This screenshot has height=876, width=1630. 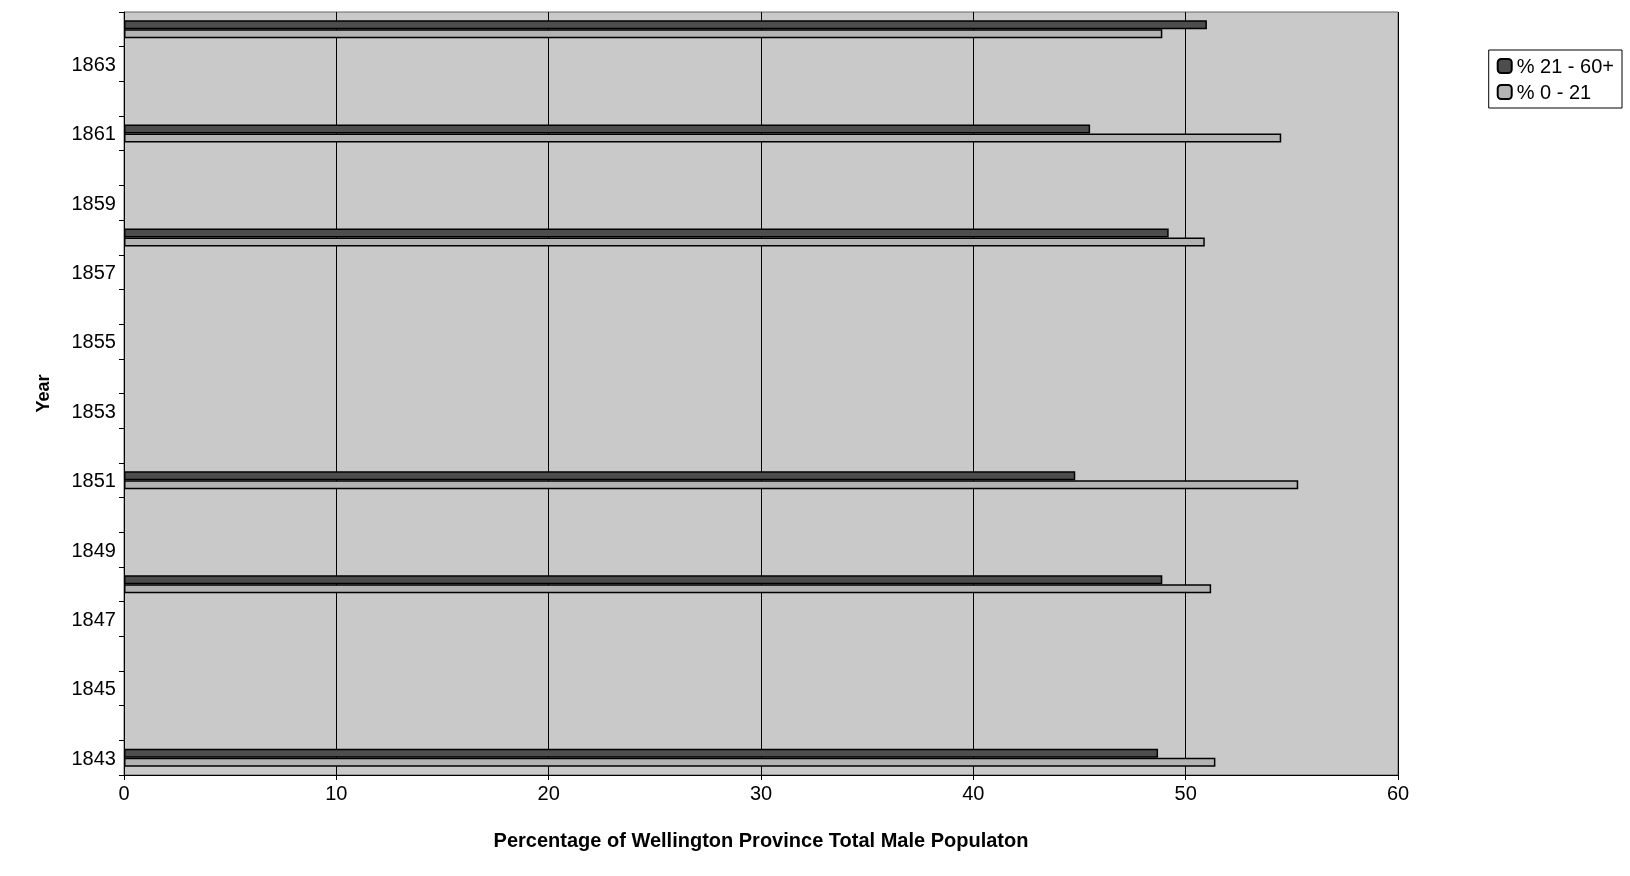 What do you see at coordinates (93, 64) in the screenshot?
I see `y-tick-label: 1863` at bounding box center [93, 64].